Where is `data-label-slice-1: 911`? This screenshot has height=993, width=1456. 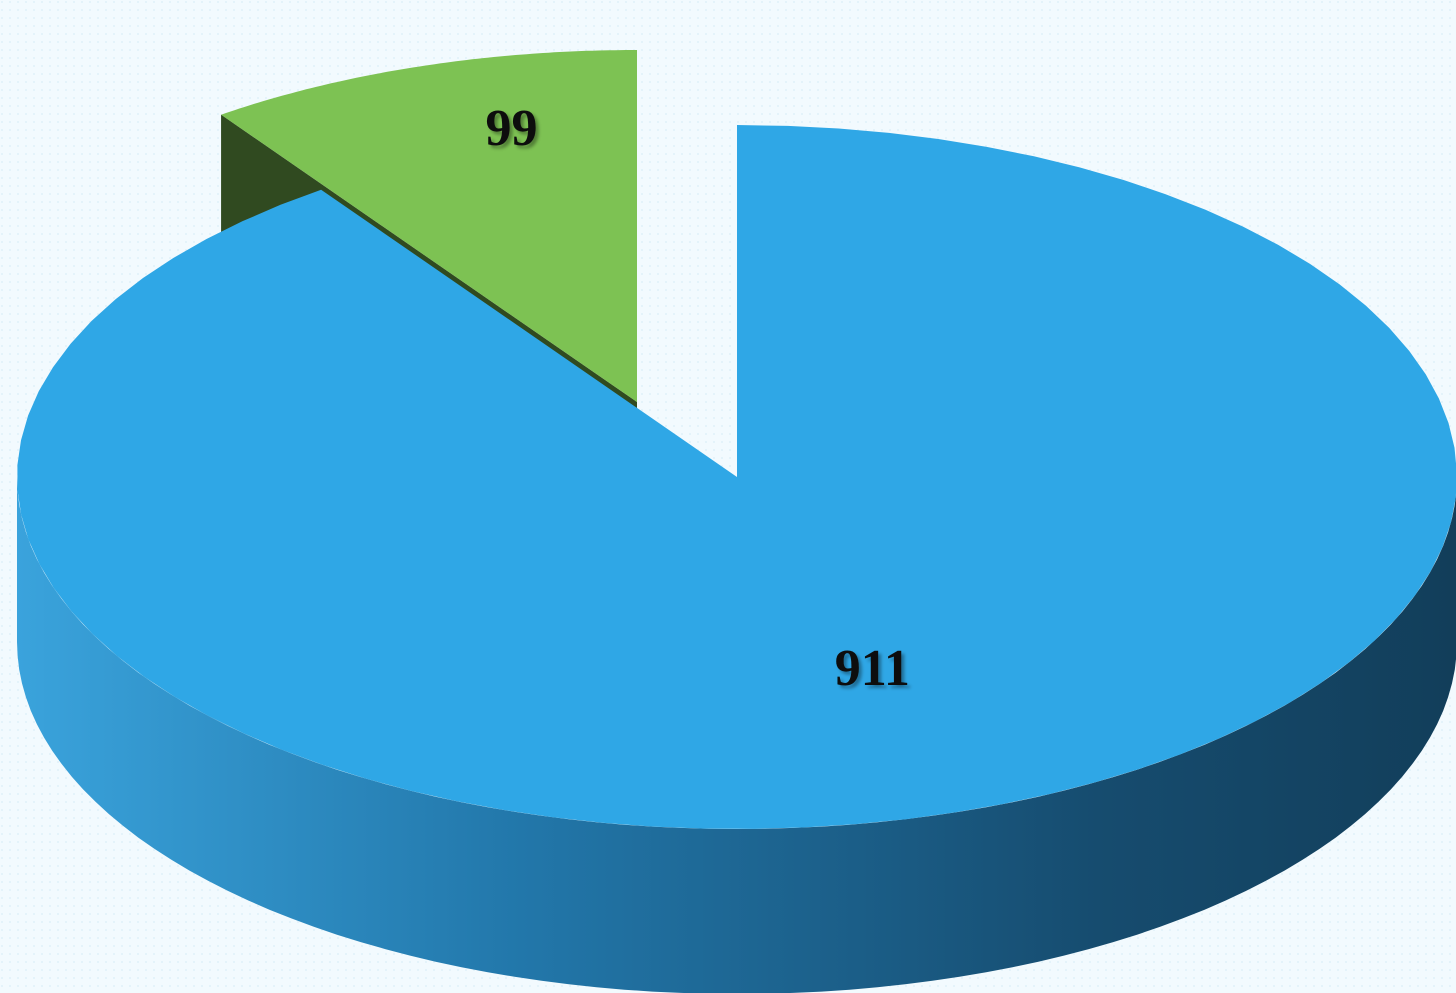 data-label-slice-1: 911 is located at coordinates (872, 668).